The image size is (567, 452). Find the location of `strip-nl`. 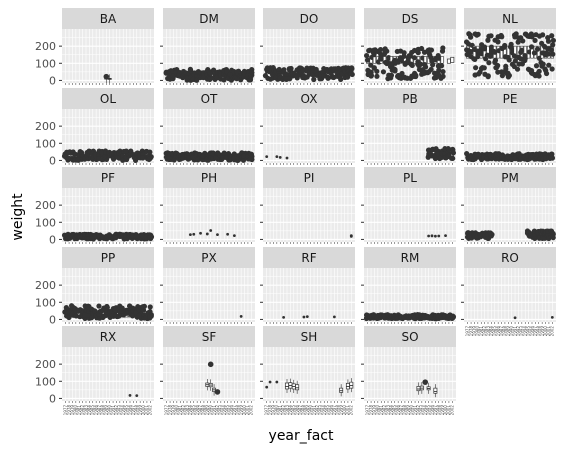

strip-nl is located at coordinates (510, 18).